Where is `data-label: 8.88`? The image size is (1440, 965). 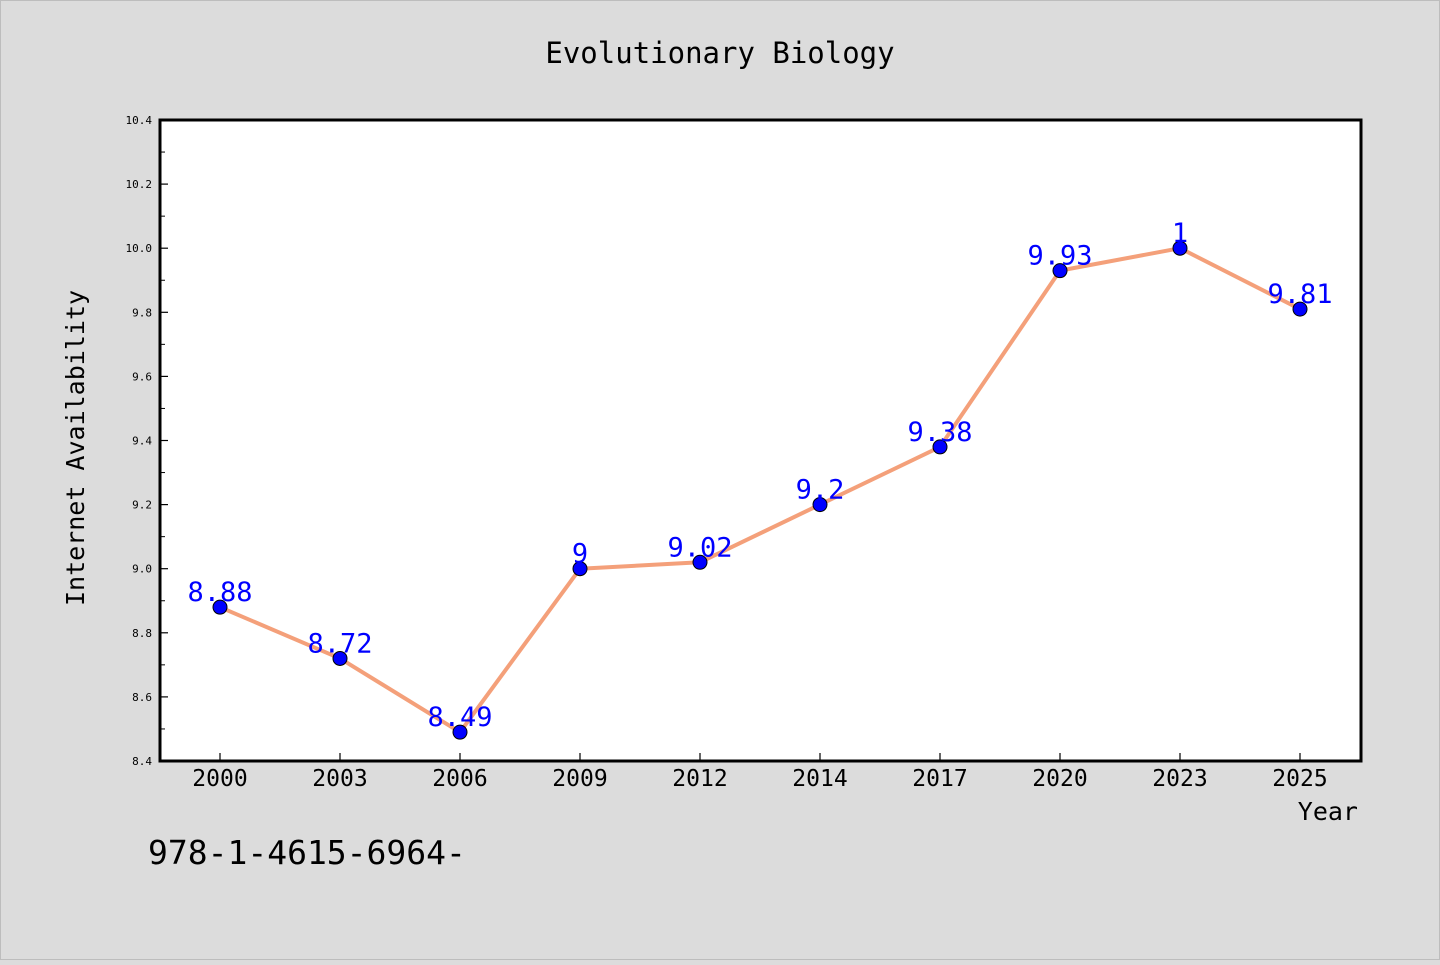 data-label: 8.88 is located at coordinates (219, 592).